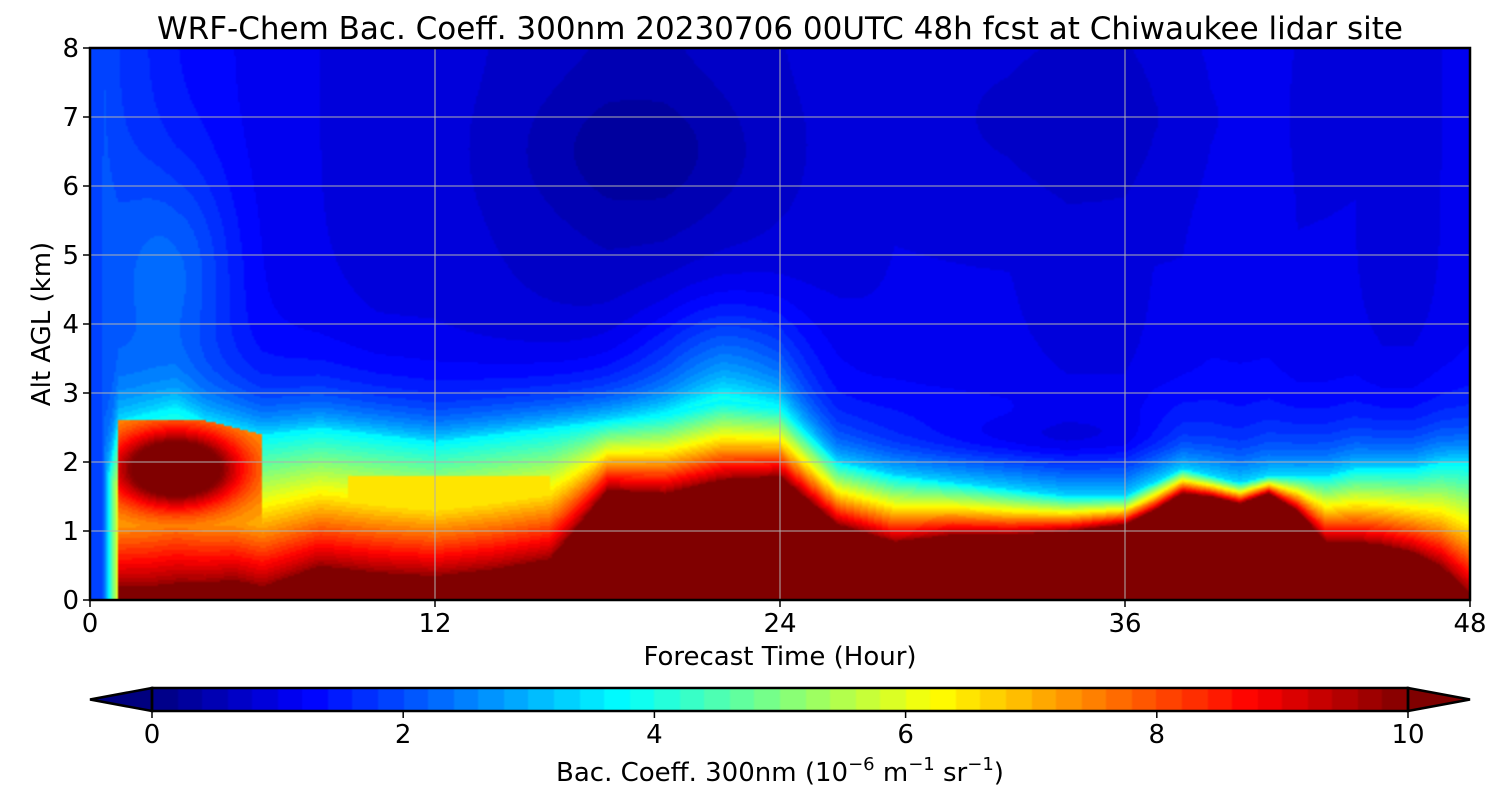 The image size is (1500, 800). Describe the element at coordinates (70, 118) in the screenshot. I see `y-tick-label: 7` at that location.